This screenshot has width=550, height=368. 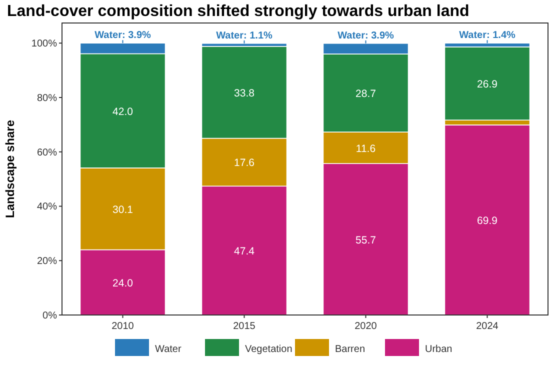 What do you see at coordinates (123, 326) in the screenshot?
I see `x-tick-label: 2010` at bounding box center [123, 326].